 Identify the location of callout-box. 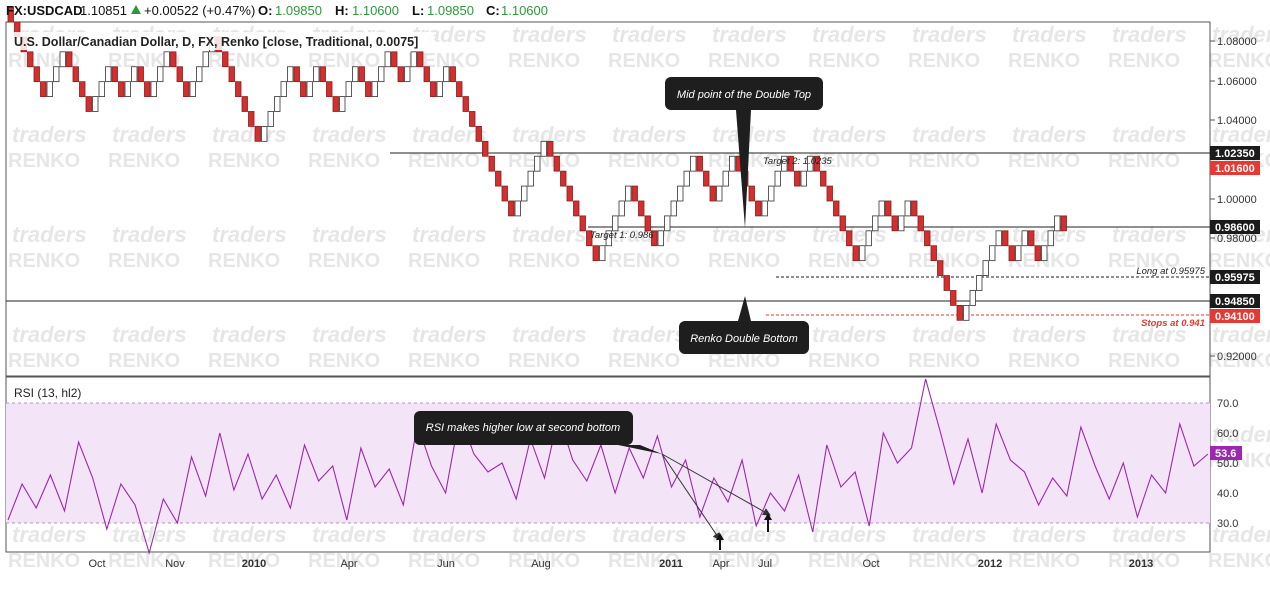
(744, 337).